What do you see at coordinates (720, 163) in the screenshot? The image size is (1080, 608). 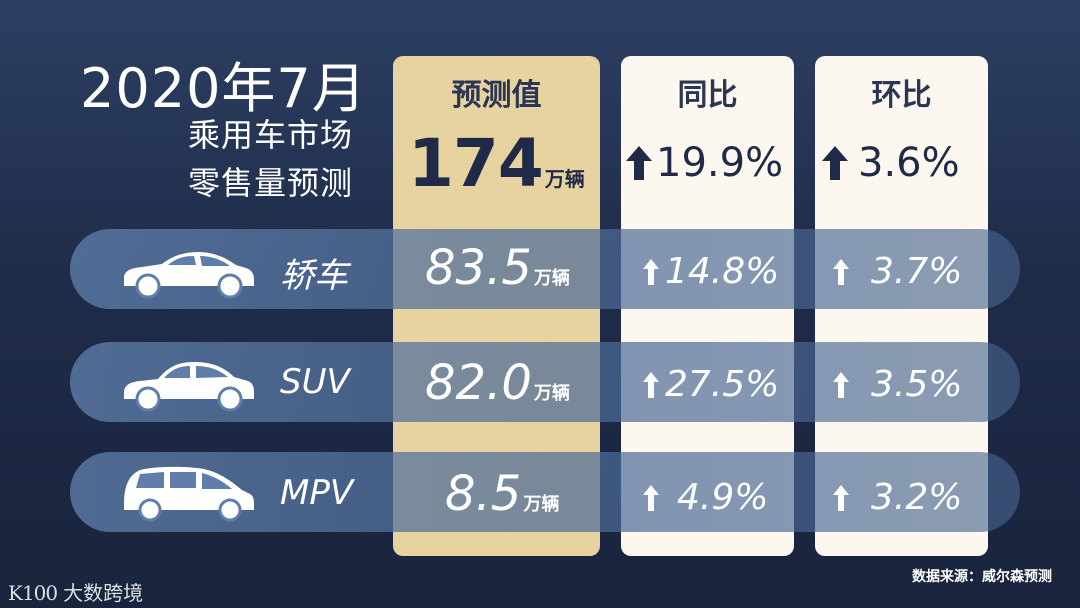 I see `total-yoy-value: 19.9%` at bounding box center [720, 163].